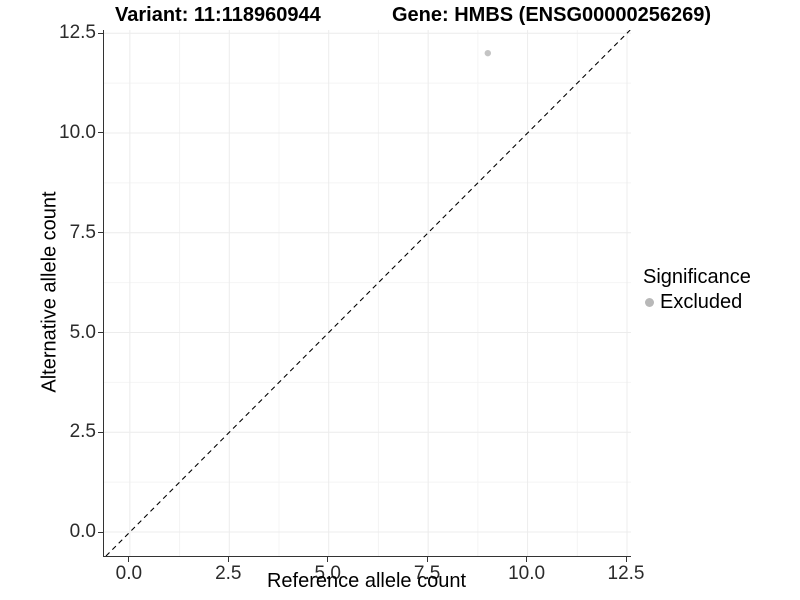  What do you see at coordinates (327, 573) in the screenshot?
I see `x-tick-label: 5.0` at bounding box center [327, 573].